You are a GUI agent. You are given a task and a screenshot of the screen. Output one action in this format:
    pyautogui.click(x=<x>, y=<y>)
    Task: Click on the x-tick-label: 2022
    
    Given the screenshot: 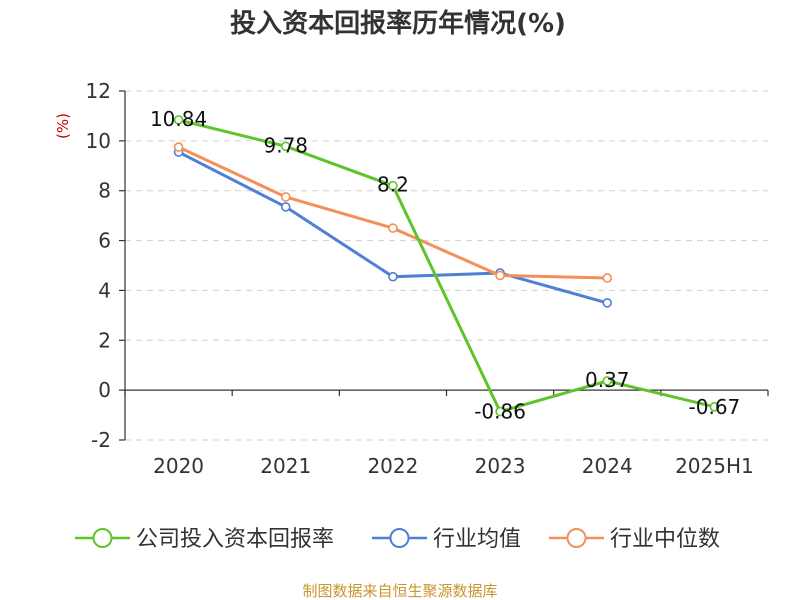 What is the action you would take?
    pyautogui.click(x=392, y=466)
    